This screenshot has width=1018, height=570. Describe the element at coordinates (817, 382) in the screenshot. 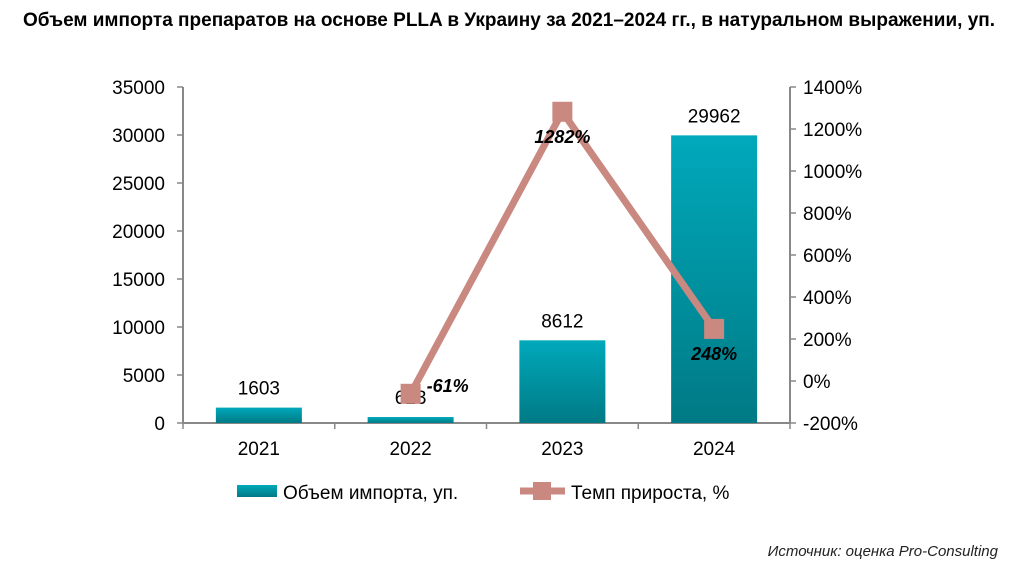

I see `right-tick-label: 0%` at that location.